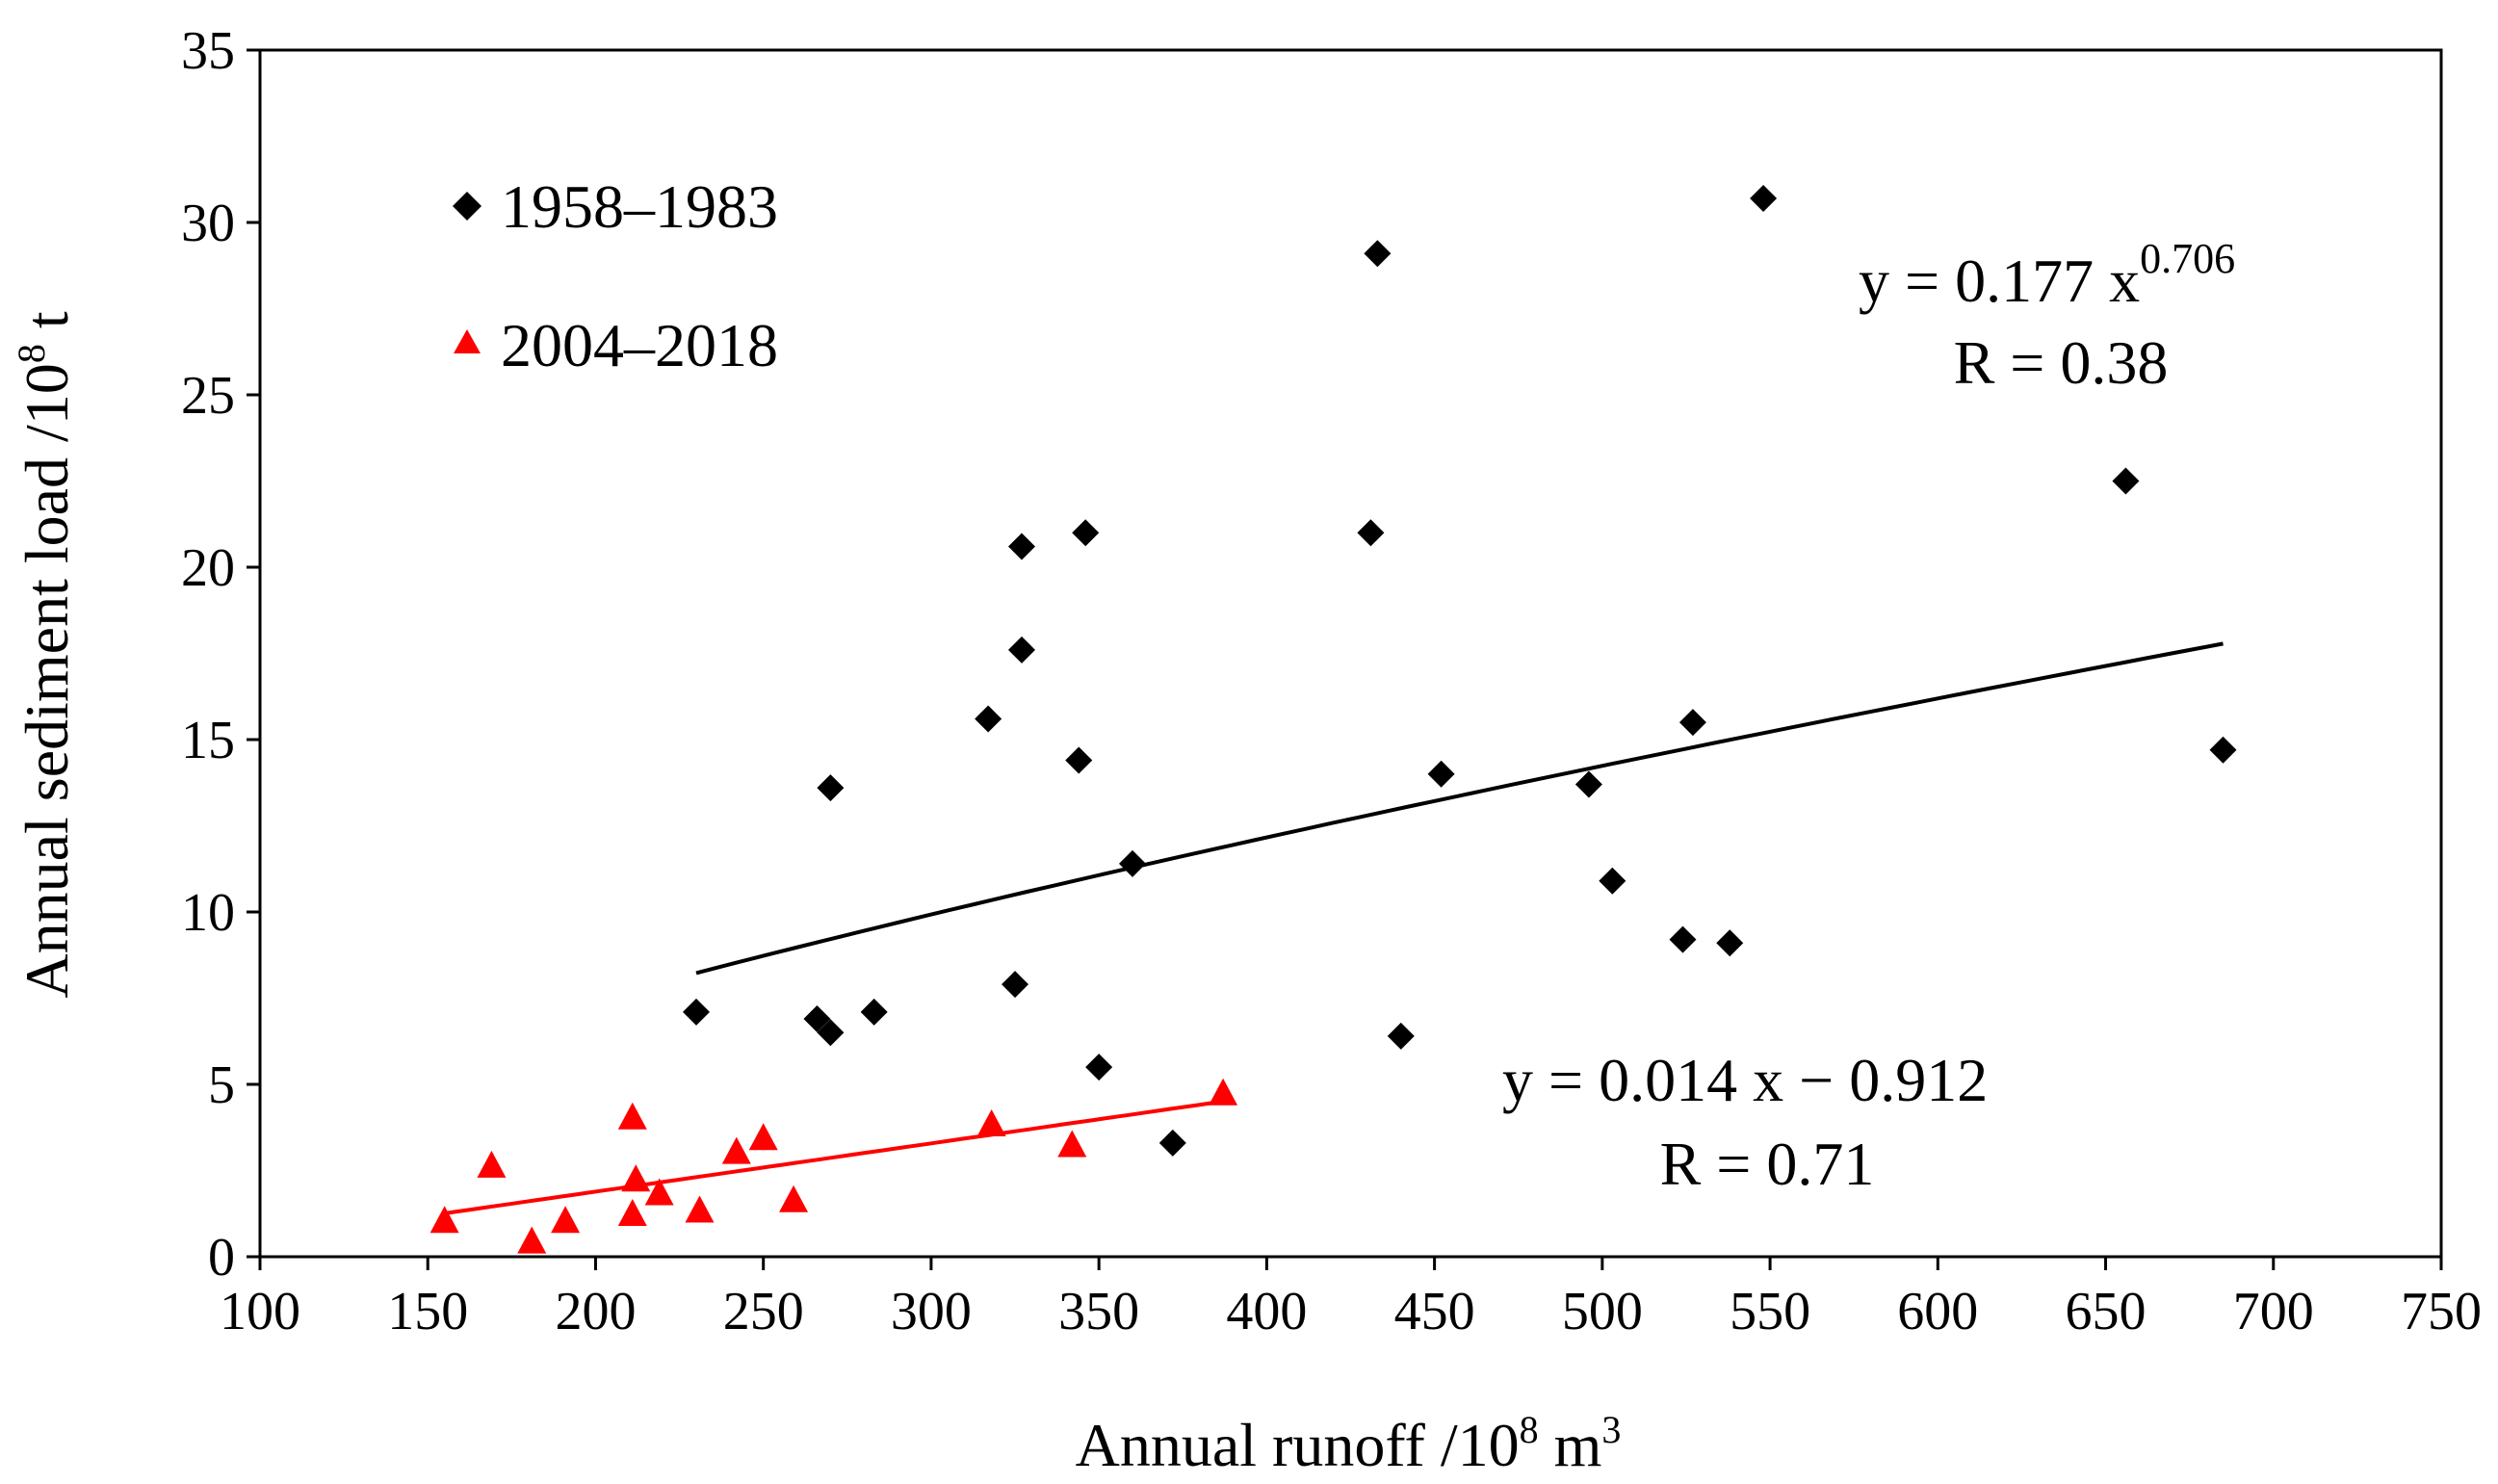 The width and height of the screenshot is (2498, 1484). I want to click on x-tick-label: 650, so click(2106, 1312).